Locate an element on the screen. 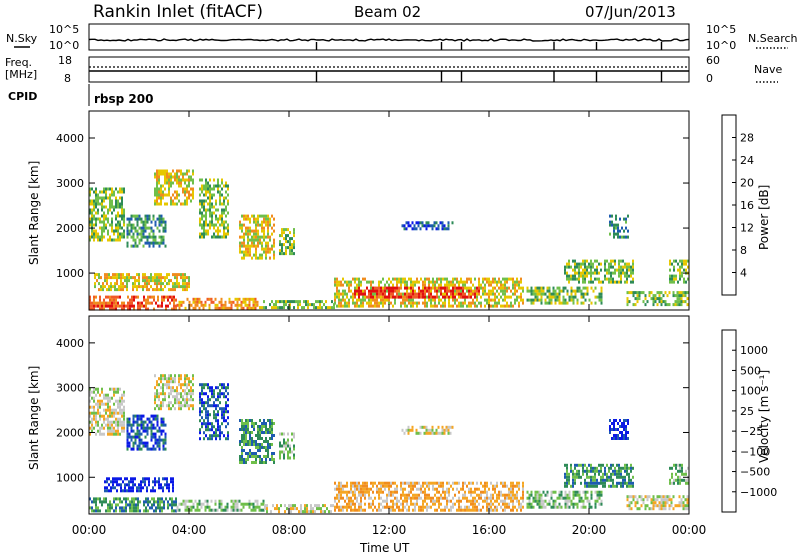 Image resolution: width=800 pixels, height=554 pixels. station-title: Rankin Inlet (fitACF) is located at coordinates (178, 12).